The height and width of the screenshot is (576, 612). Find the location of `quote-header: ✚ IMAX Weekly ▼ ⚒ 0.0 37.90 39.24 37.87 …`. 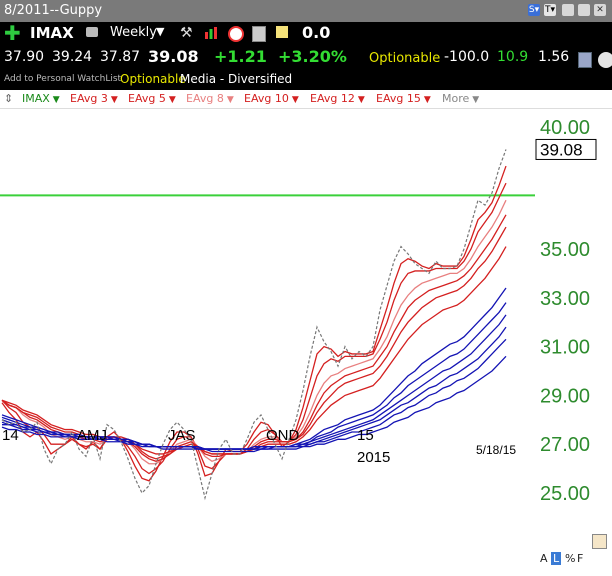

quote-header: ✚ IMAX Weekly ▼ ⚒ 0.0 37.90 39.24 37.87 … is located at coordinates (306, 56).